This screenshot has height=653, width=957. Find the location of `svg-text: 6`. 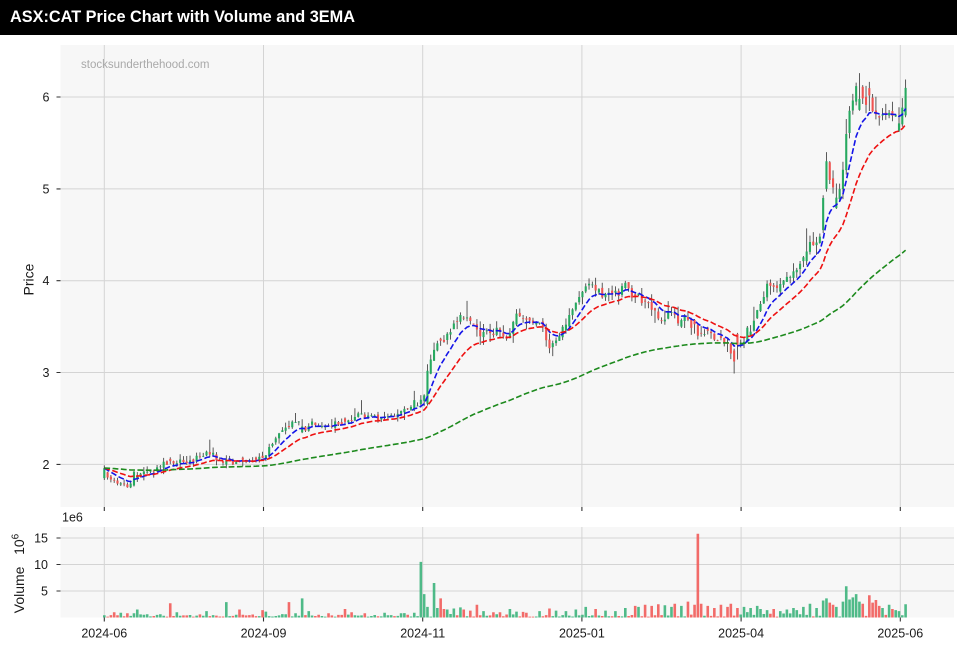

svg-text: 6 is located at coordinates (46, 98).